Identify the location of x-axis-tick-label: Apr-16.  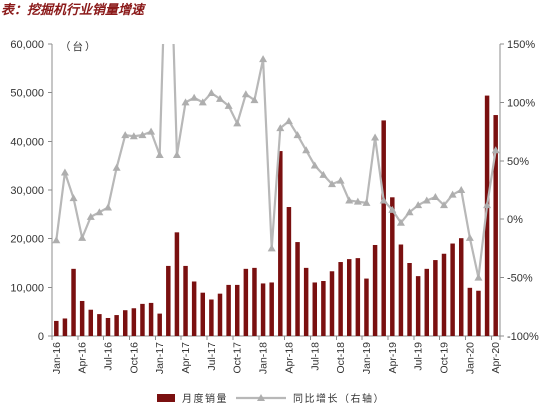
(83, 358).